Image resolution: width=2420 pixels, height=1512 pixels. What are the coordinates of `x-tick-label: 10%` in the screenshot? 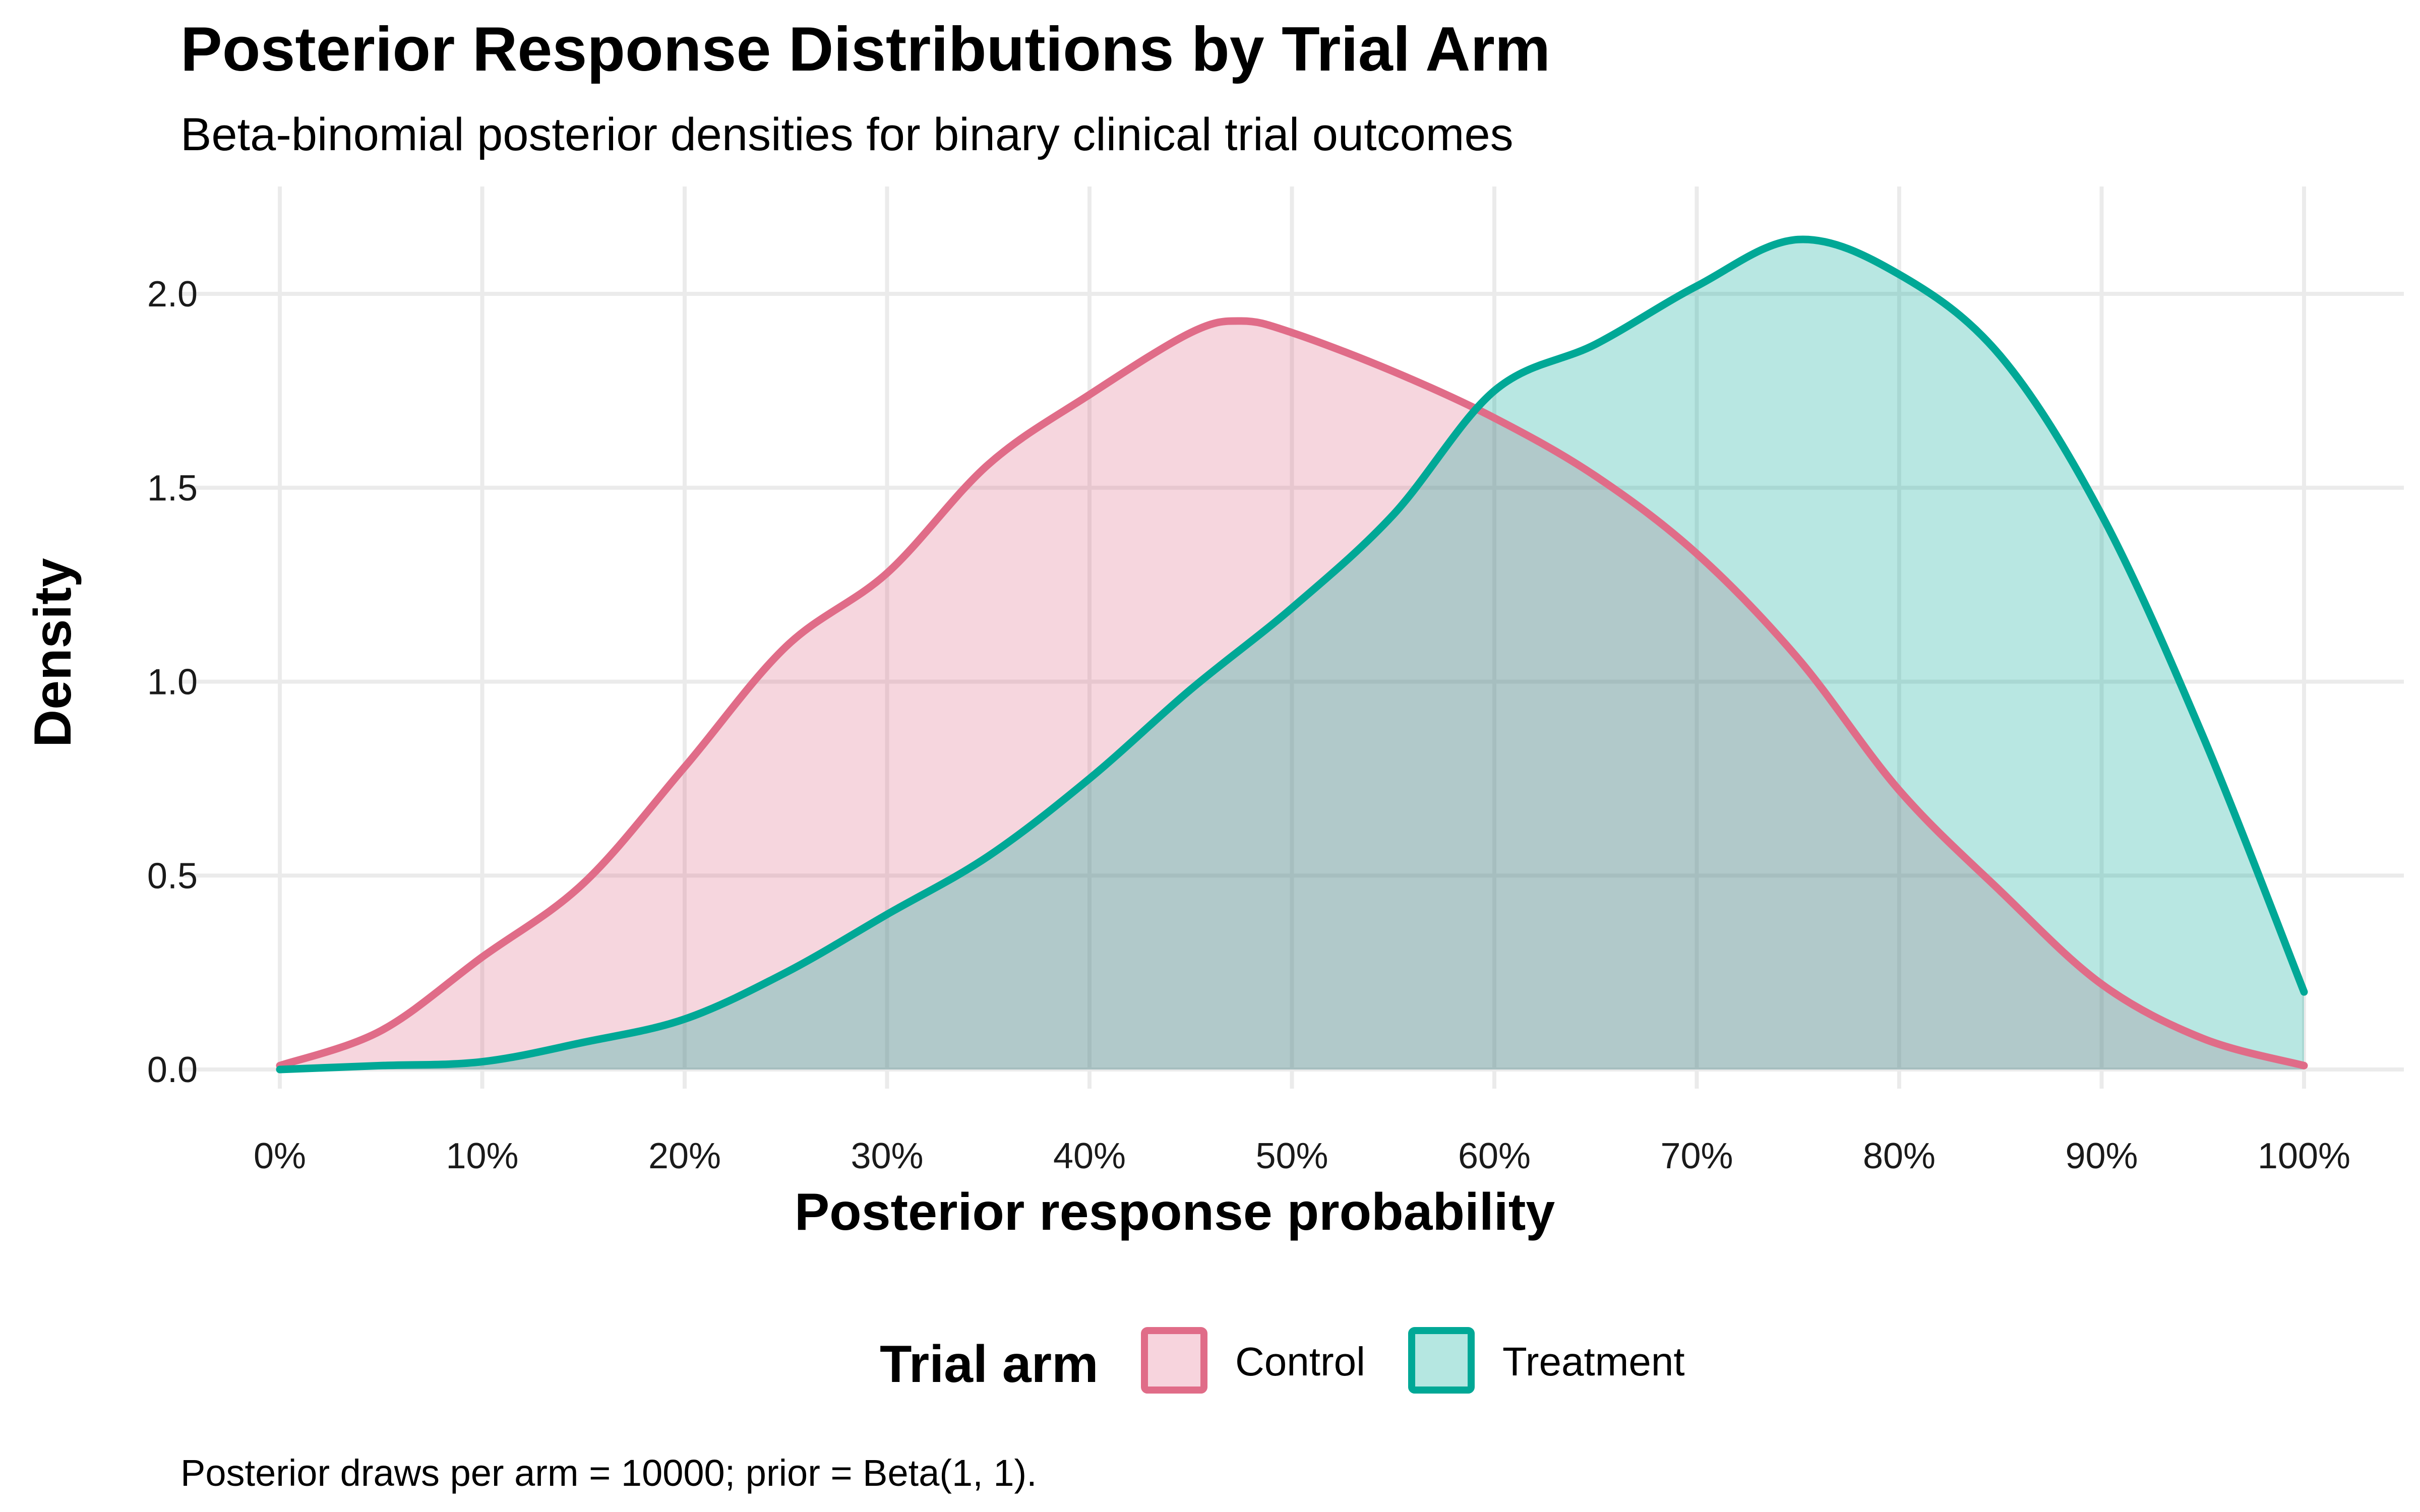 It's located at (482, 1156).